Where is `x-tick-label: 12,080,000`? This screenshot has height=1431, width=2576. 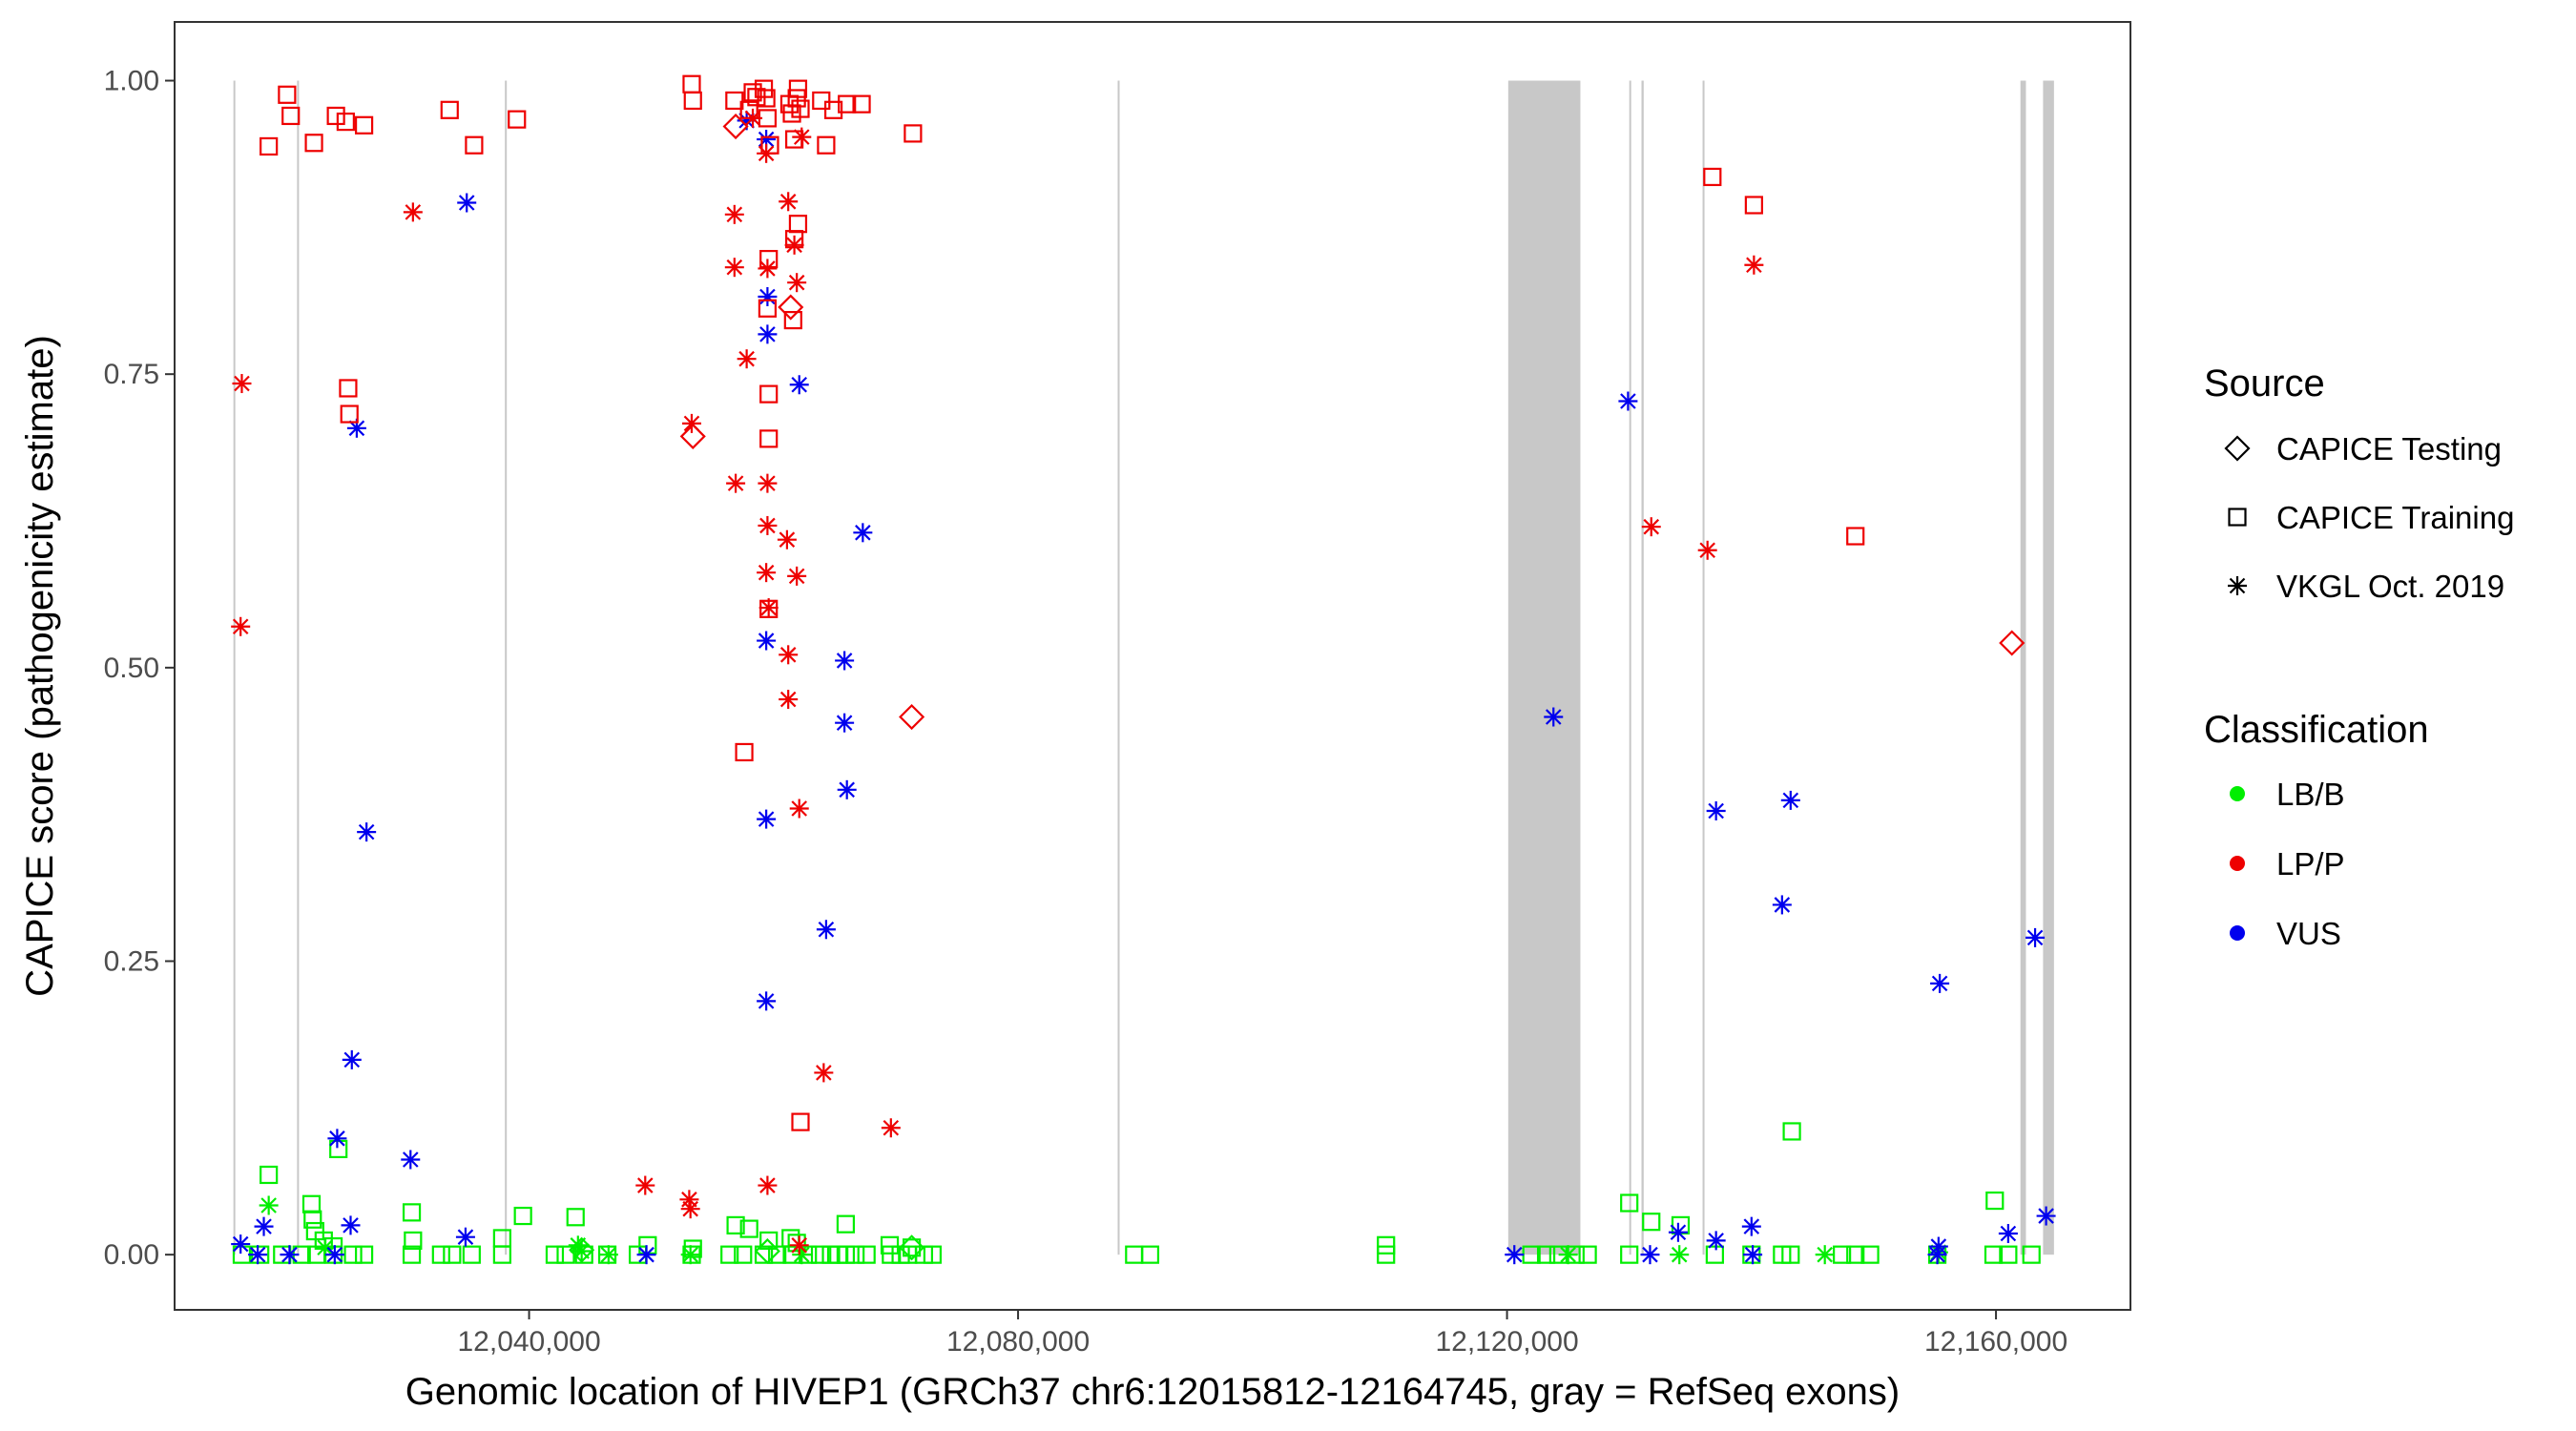 x-tick-label: 12,080,000 is located at coordinates (1018, 1342).